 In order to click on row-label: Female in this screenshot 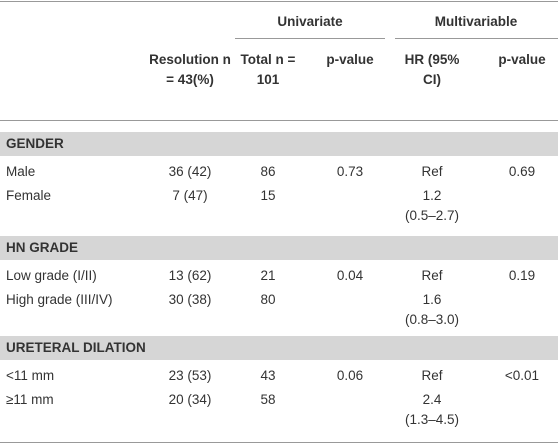, I will do `click(29, 195)`.